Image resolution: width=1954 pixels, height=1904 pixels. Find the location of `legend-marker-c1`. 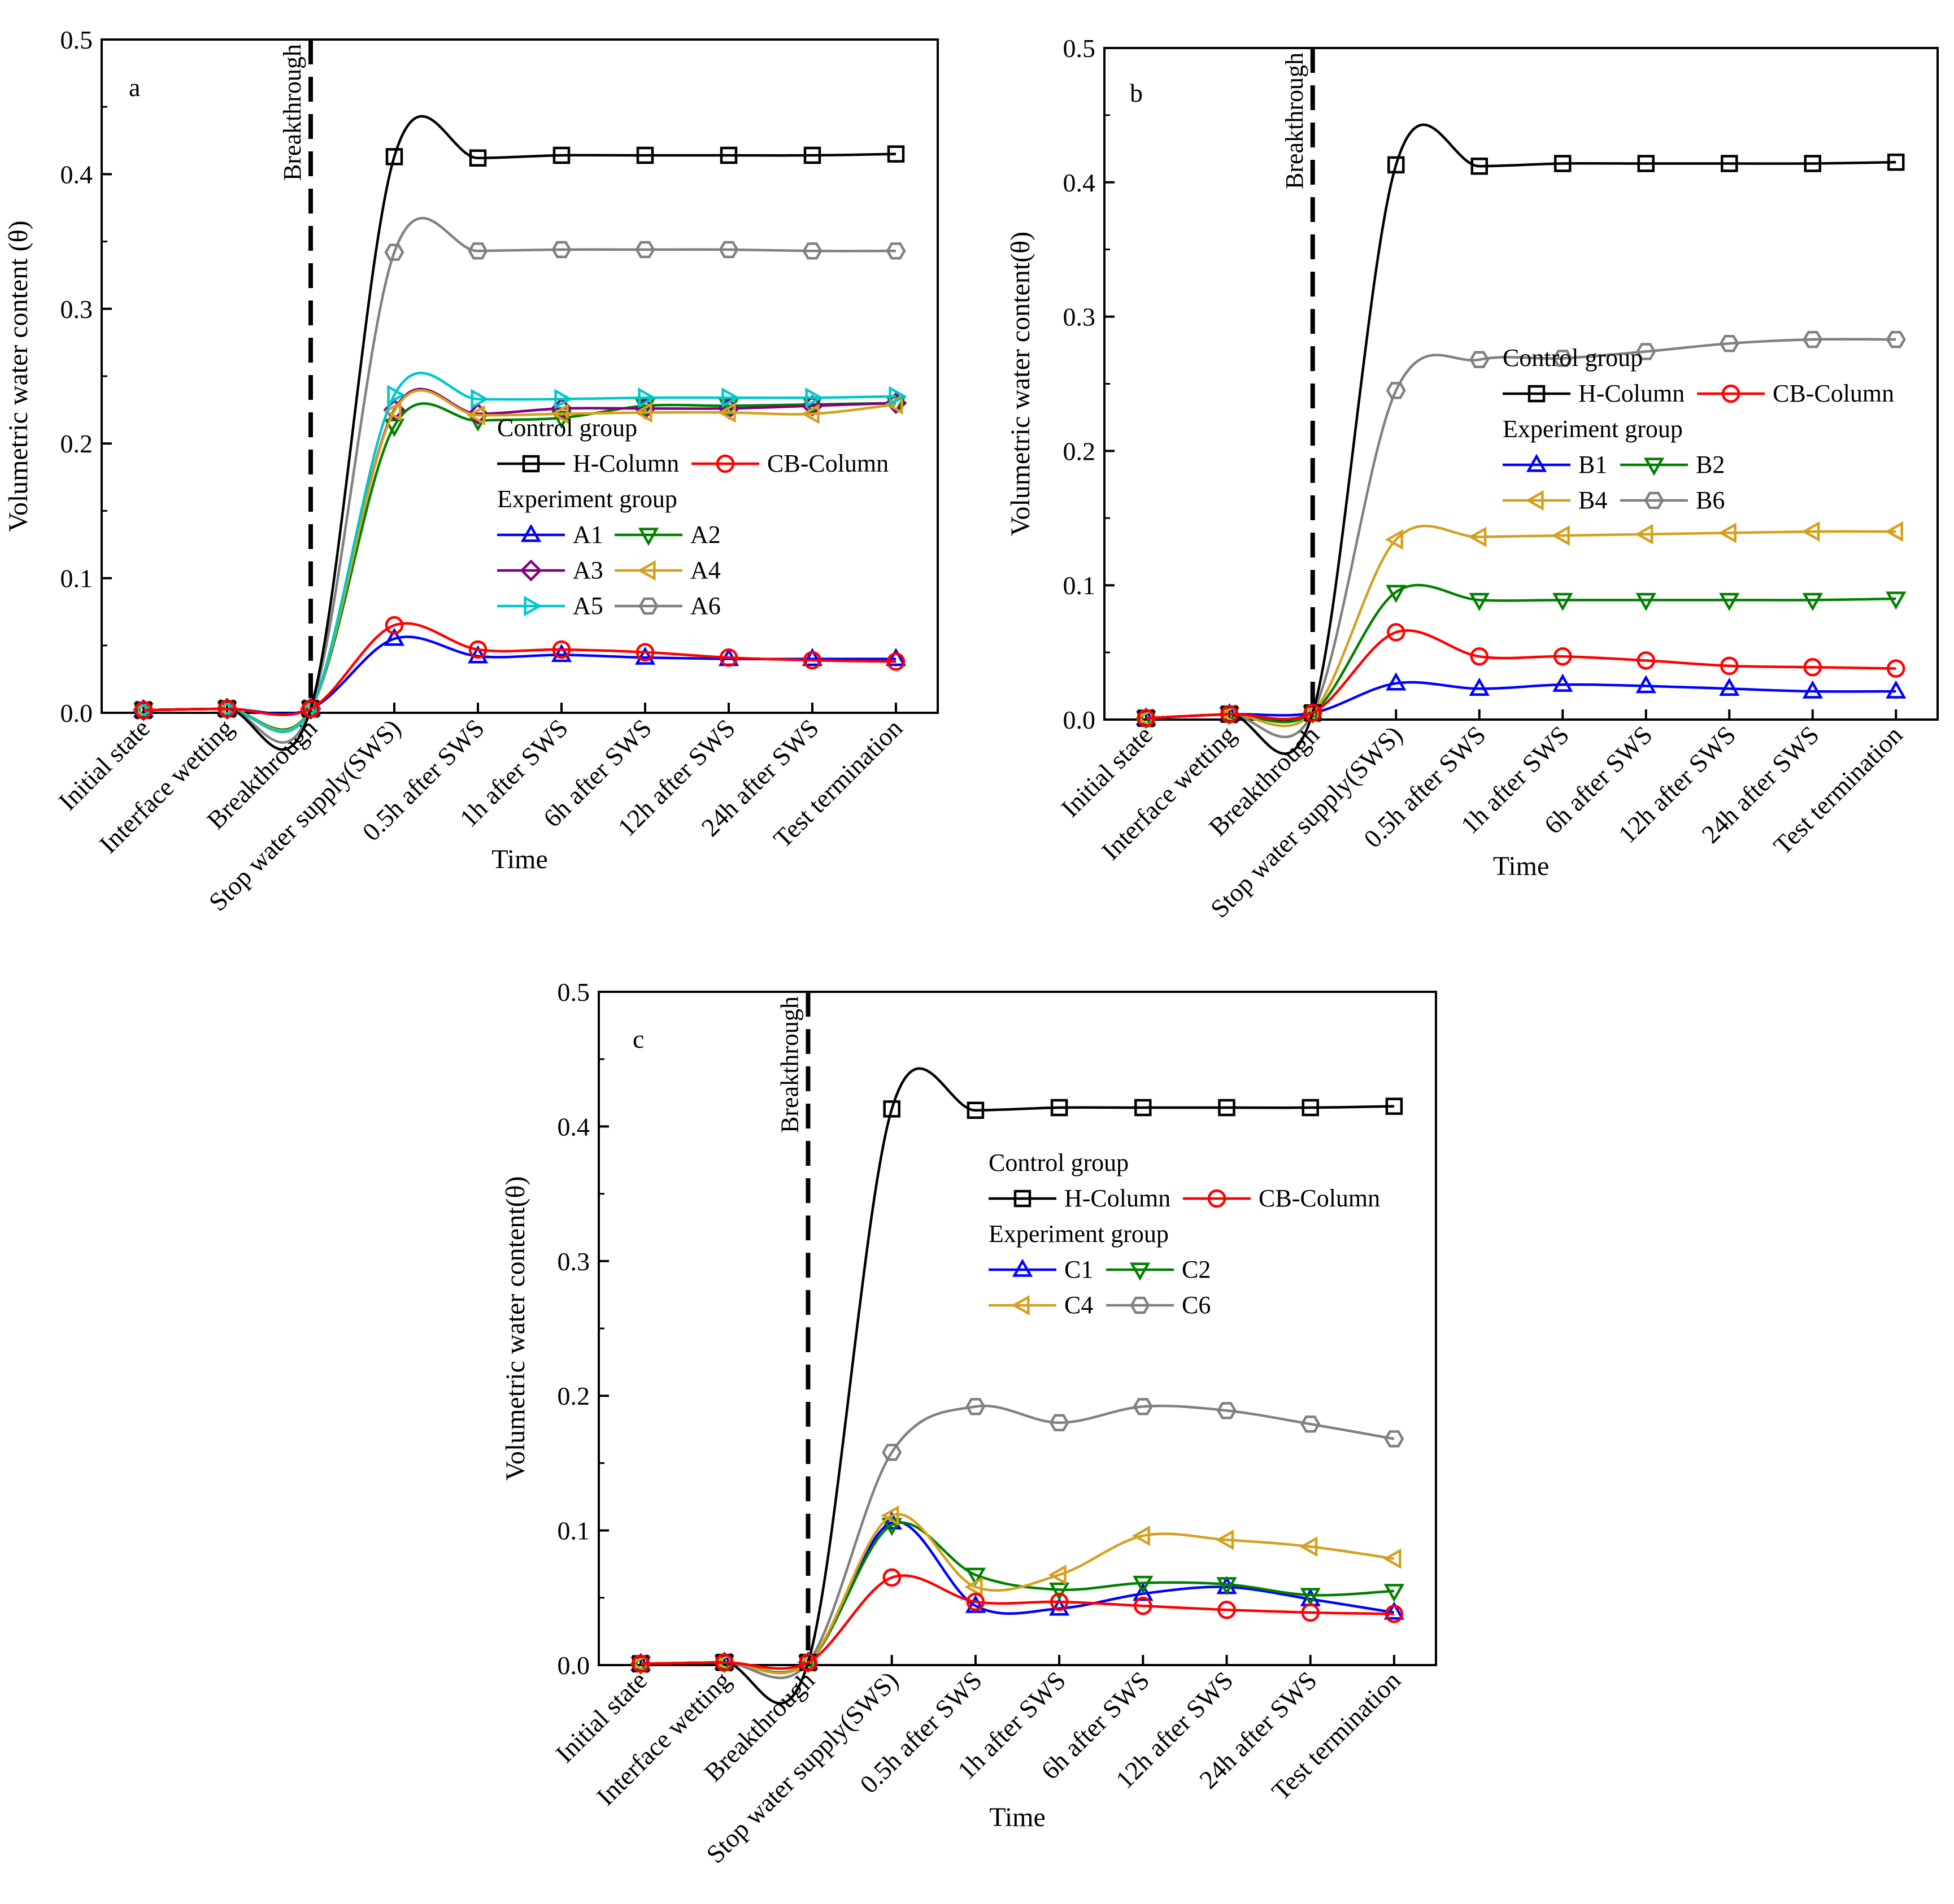

legend-marker-c1 is located at coordinates (1023, 1267).